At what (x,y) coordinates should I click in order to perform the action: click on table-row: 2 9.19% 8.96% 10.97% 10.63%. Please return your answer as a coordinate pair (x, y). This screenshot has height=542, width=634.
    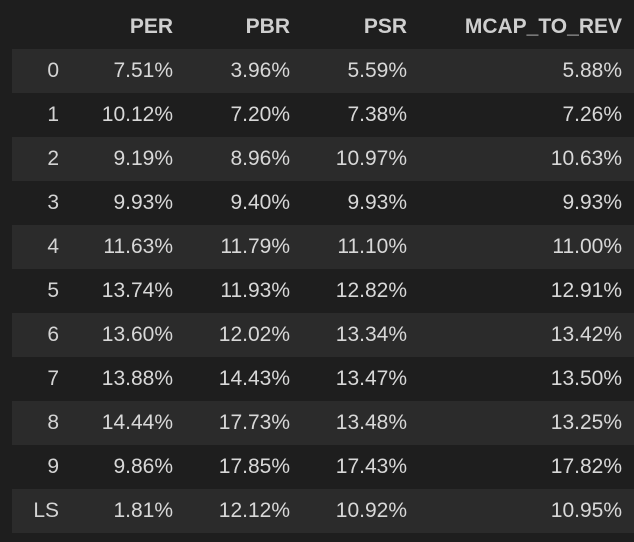
    Looking at the image, I should click on (323, 159).